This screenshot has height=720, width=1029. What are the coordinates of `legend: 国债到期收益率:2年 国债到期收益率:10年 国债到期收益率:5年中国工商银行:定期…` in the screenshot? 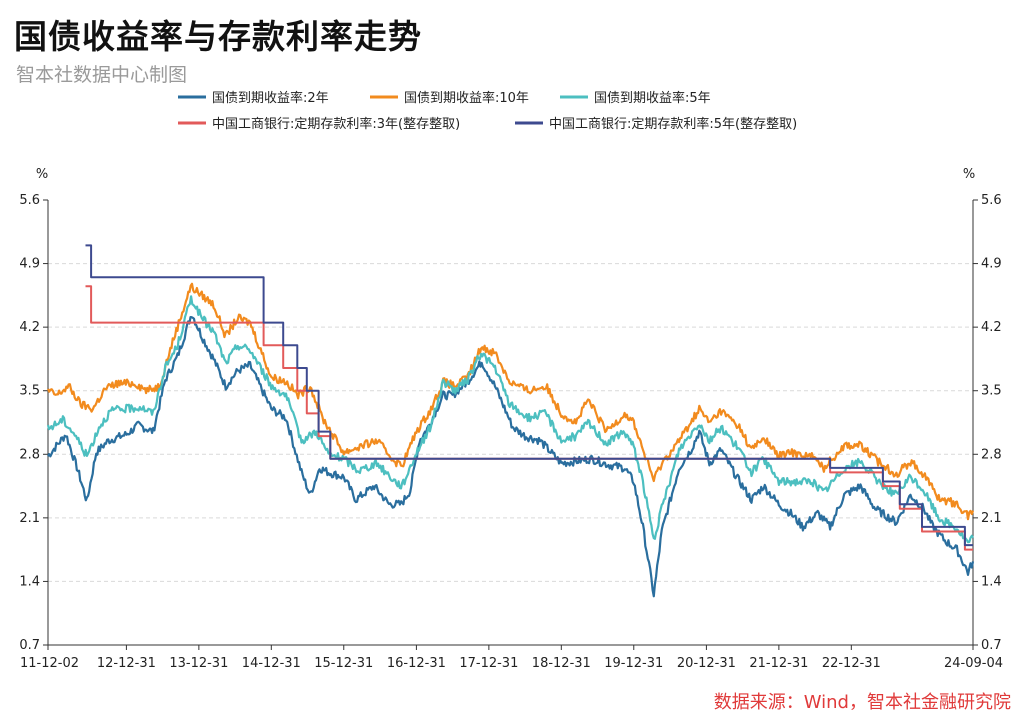 It's located at (487, 111).